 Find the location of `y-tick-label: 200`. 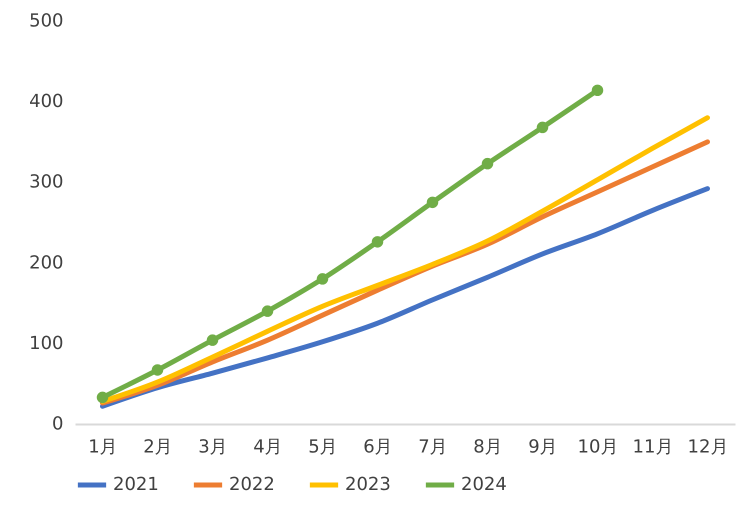

y-tick-label: 200 is located at coordinates (46, 263).